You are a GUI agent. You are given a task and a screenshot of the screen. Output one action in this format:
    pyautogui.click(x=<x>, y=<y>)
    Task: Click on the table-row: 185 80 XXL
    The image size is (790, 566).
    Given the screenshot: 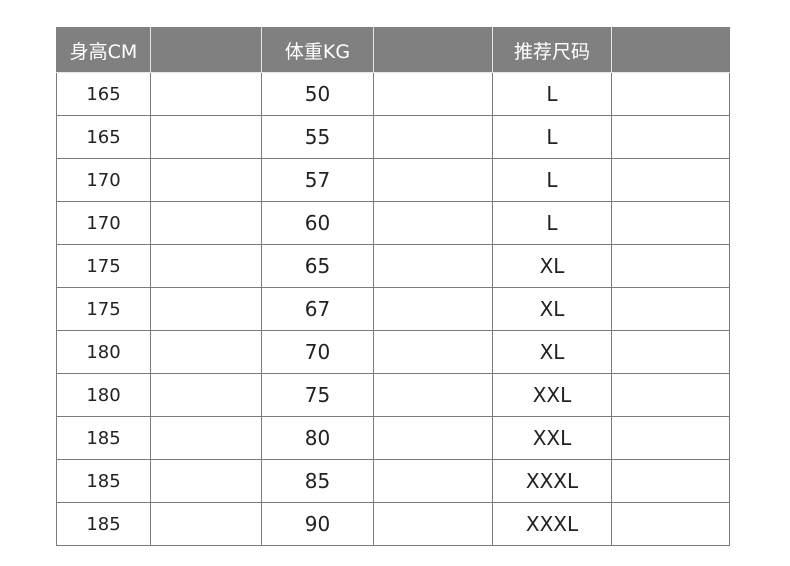 What is the action you would take?
    pyautogui.click(x=393, y=438)
    